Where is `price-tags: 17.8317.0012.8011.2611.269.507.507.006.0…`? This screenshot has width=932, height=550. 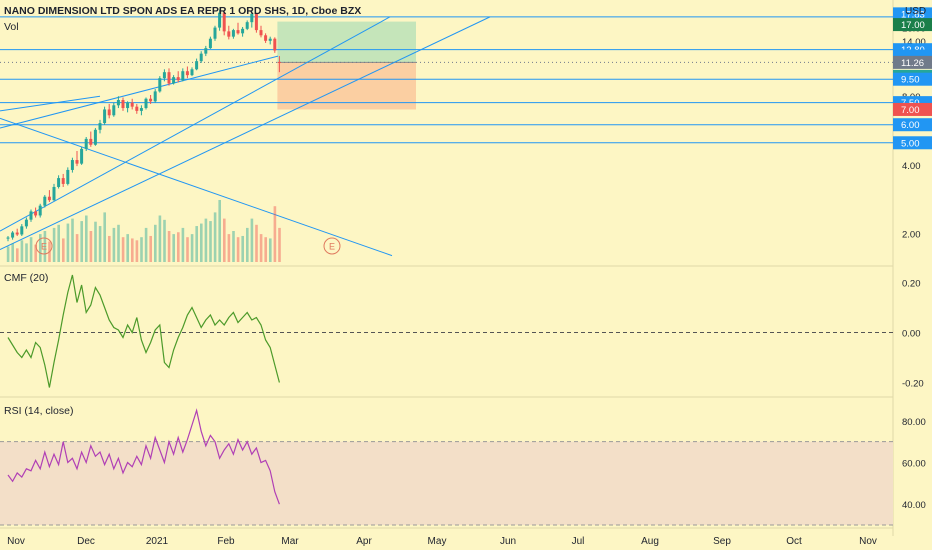 price-tags: 17.8317.0012.8011.2611.269.507.507.006.0… is located at coordinates (912, 78).